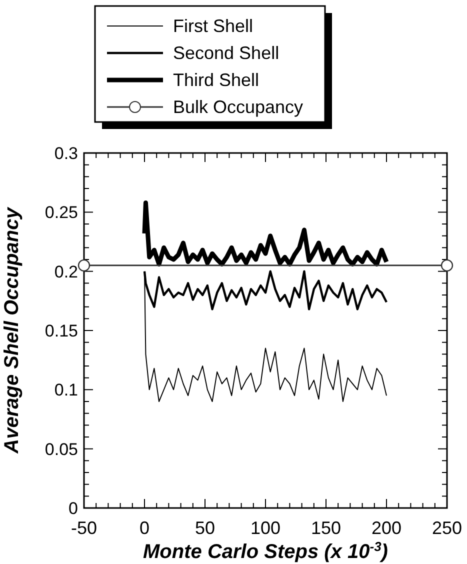 This screenshot has width=467, height=564. I want to click on legend-label: First Shell, so click(213, 26).